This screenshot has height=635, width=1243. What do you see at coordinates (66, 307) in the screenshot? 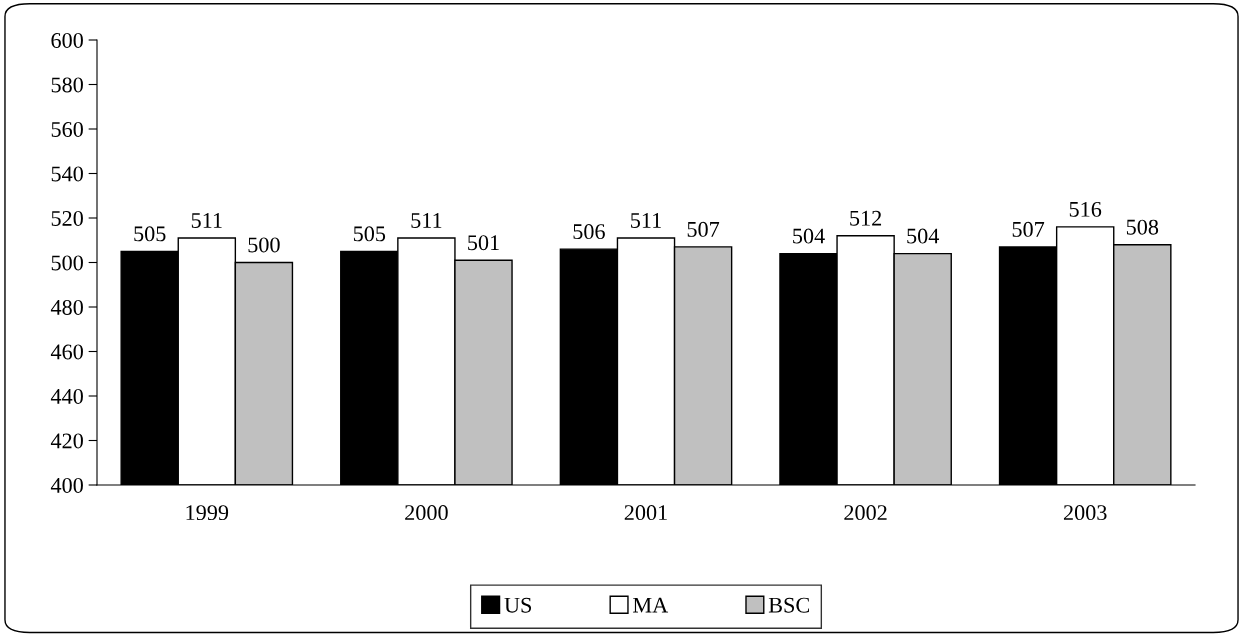
I see `y-tick-label: 480` at bounding box center [66, 307].